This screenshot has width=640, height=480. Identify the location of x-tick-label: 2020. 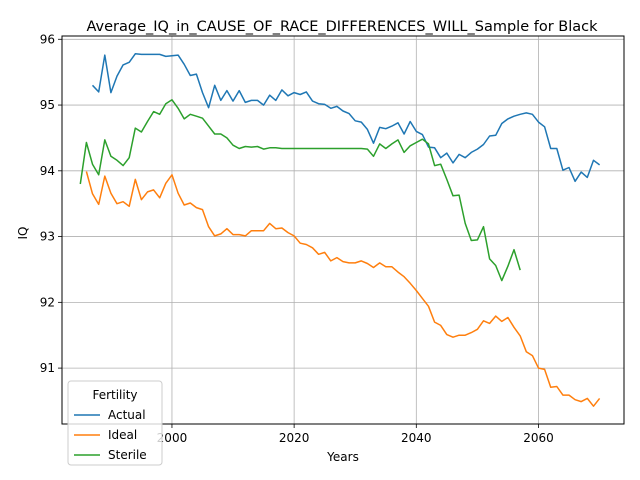
(294, 438).